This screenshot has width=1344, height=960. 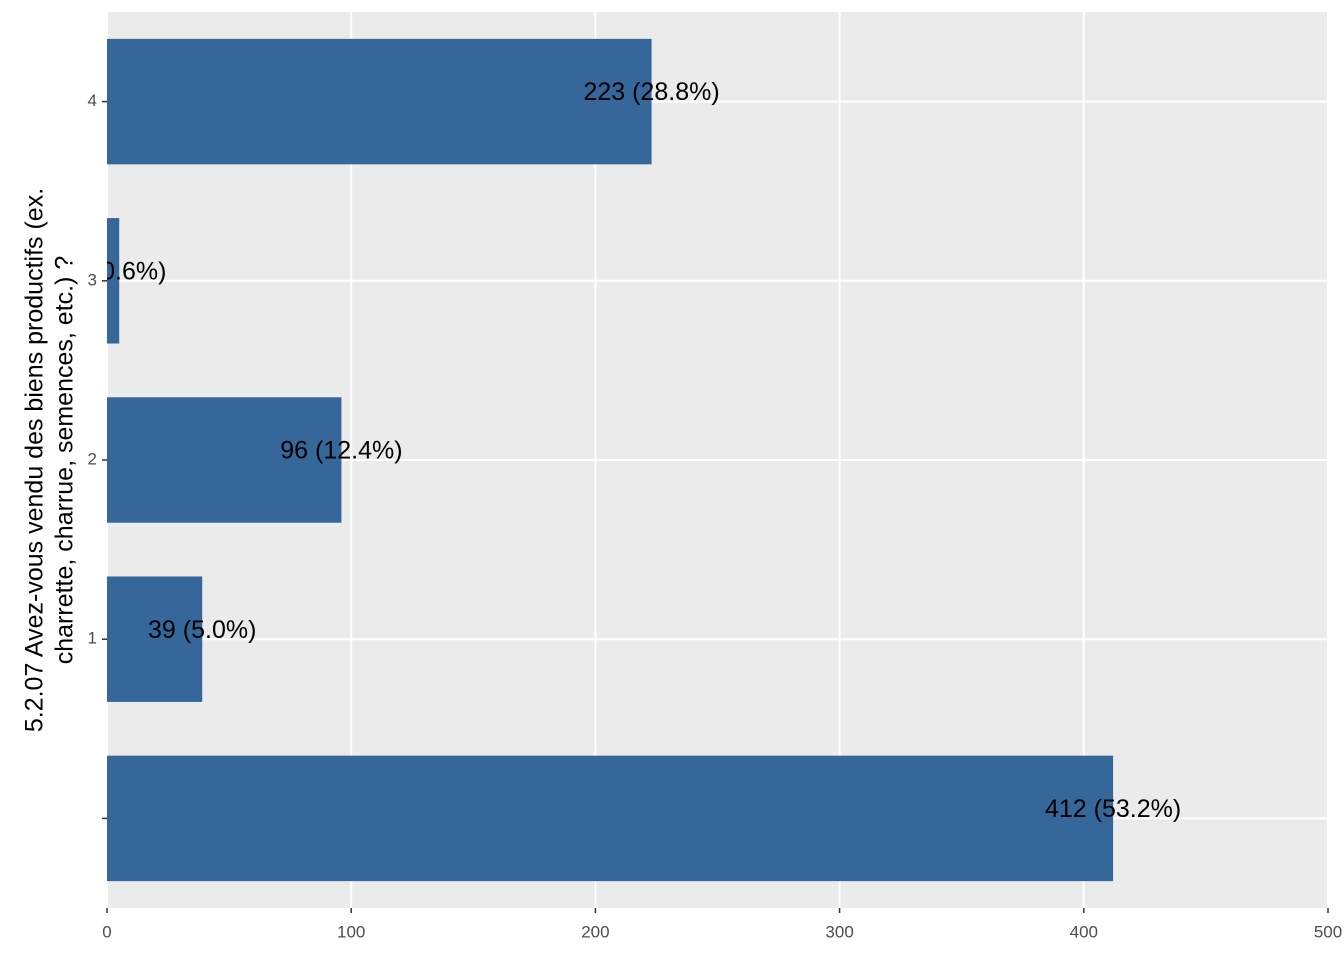 I want to click on x-tick-label: 100, so click(x=351, y=931).